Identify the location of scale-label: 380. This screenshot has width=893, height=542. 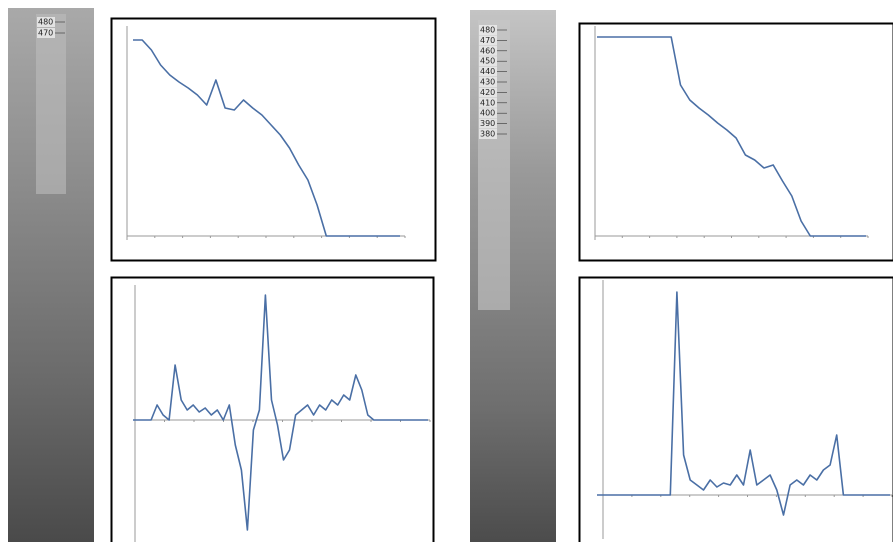
(487, 134).